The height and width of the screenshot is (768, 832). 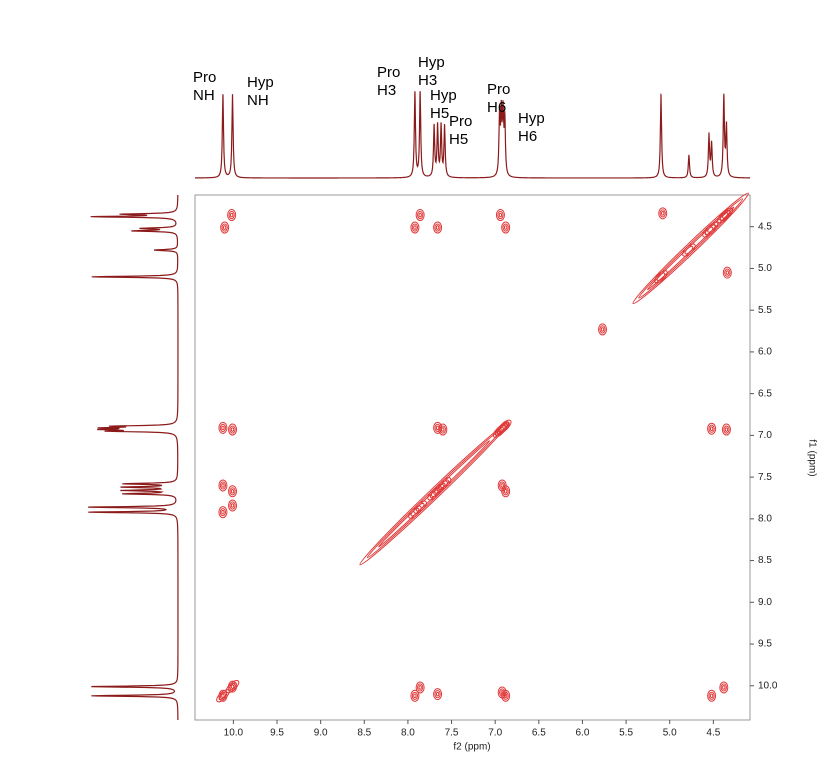 I want to click on diagonal-ridge, so click(x=690, y=248).